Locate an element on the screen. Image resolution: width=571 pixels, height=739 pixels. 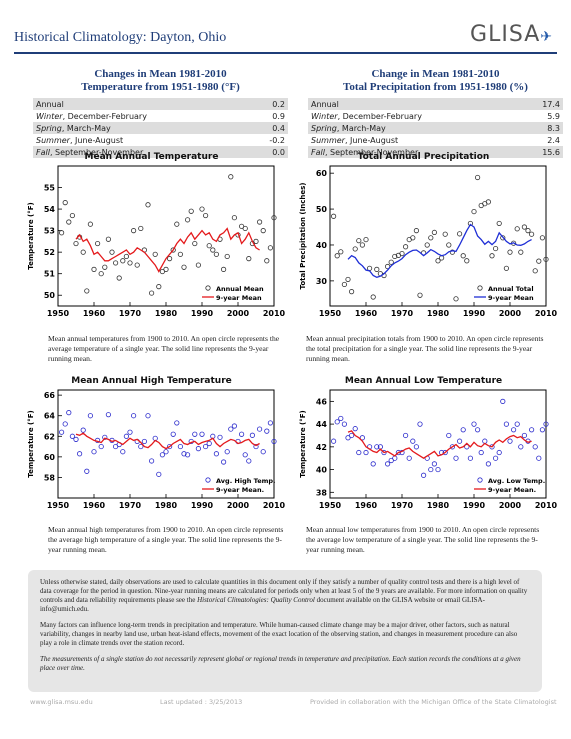
precipitation-season-cell: Spring, March-May is located at coordinates (414, 128).